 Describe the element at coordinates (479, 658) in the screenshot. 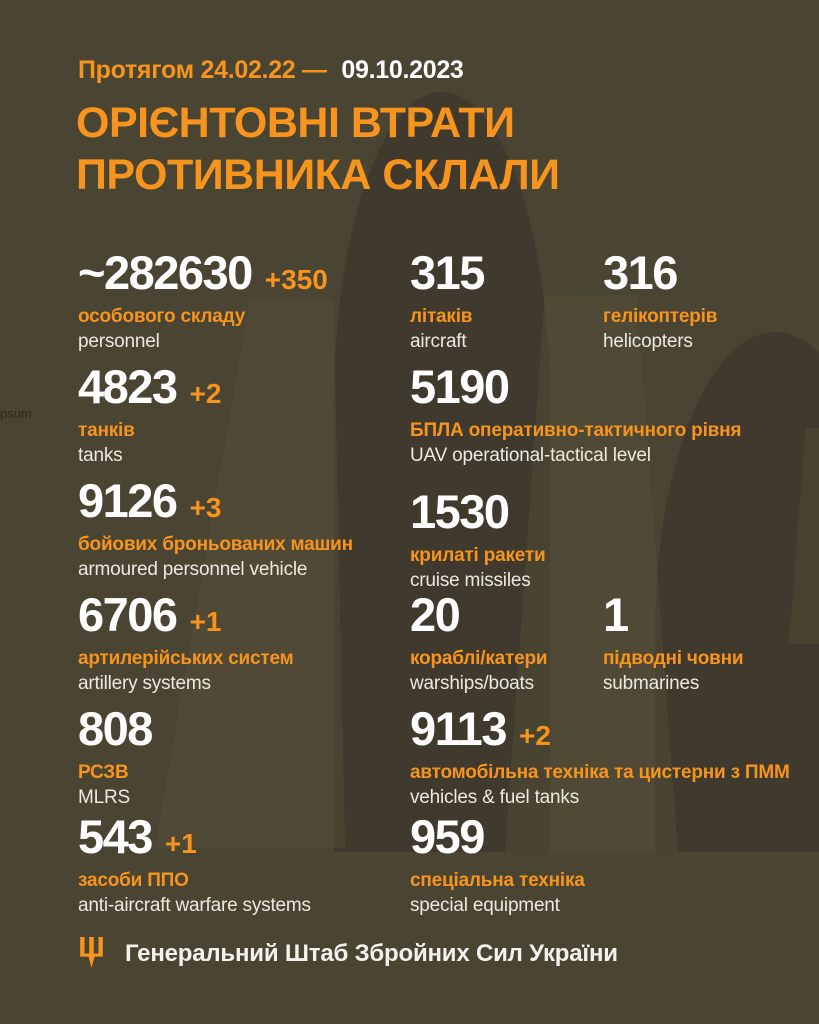

I see `stat-label-uk: кораблі/катери` at that location.